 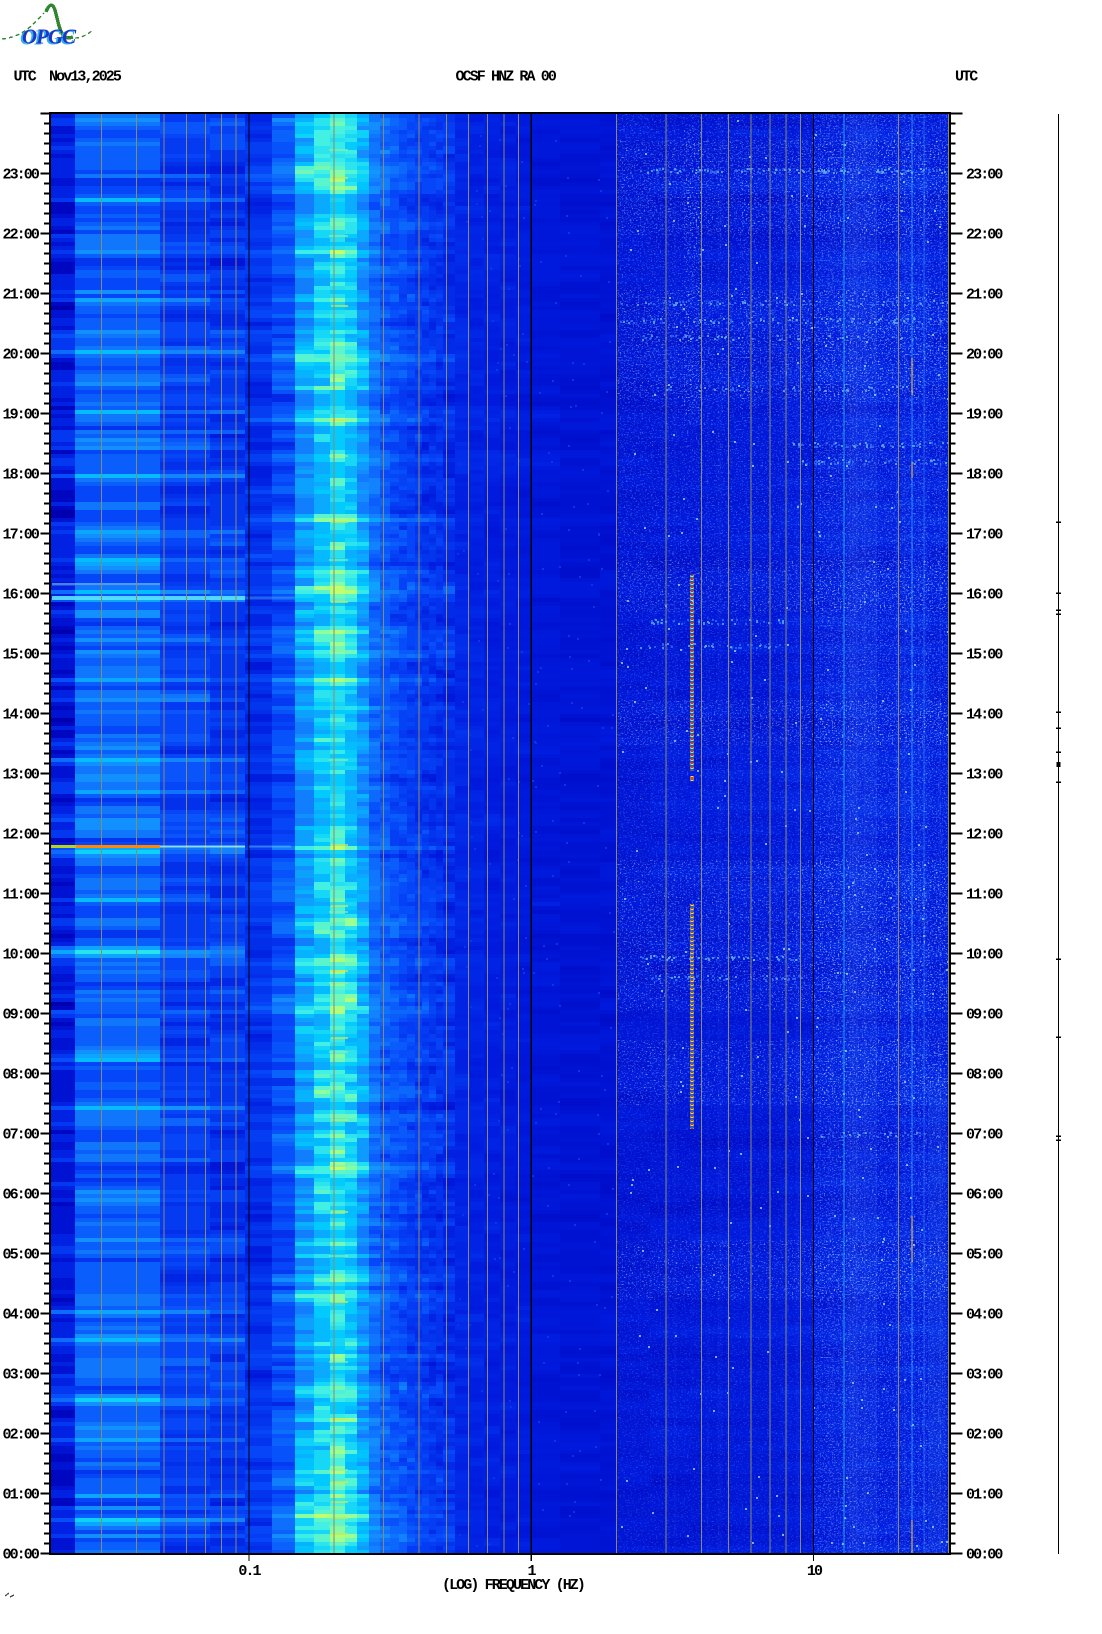 What do you see at coordinates (506, 77) in the screenshot?
I see `svg-text: OCSF HNZ RA 00` at bounding box center [506, 77].